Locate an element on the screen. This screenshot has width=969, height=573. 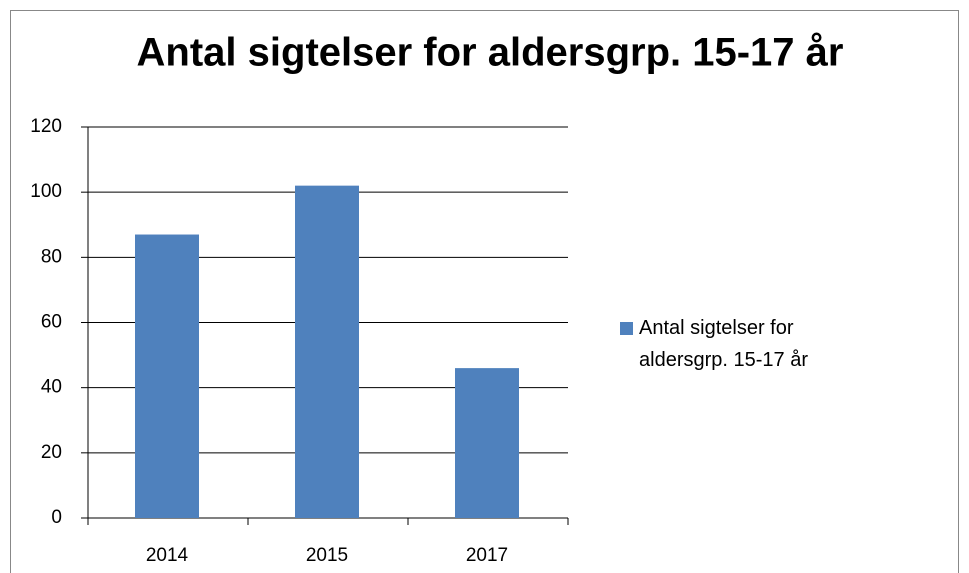
y-tick-label: 60 is located at coordinates (51, 322).